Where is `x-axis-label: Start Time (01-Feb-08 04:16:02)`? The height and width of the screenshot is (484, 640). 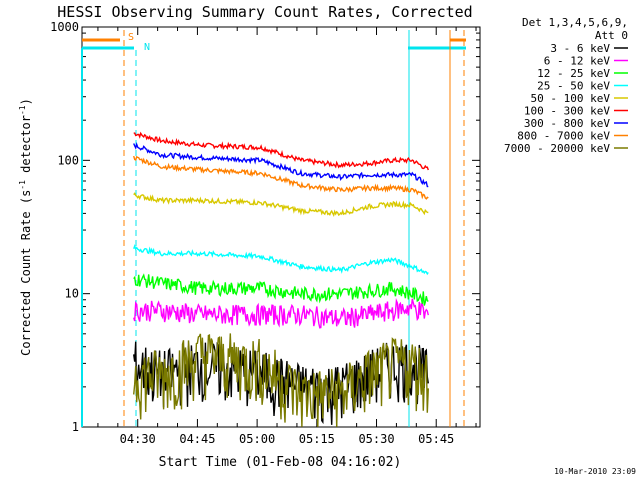 x-axis-label: Start Time (01-Feb-08 04:16:02) is located at coordinates (280, 462).